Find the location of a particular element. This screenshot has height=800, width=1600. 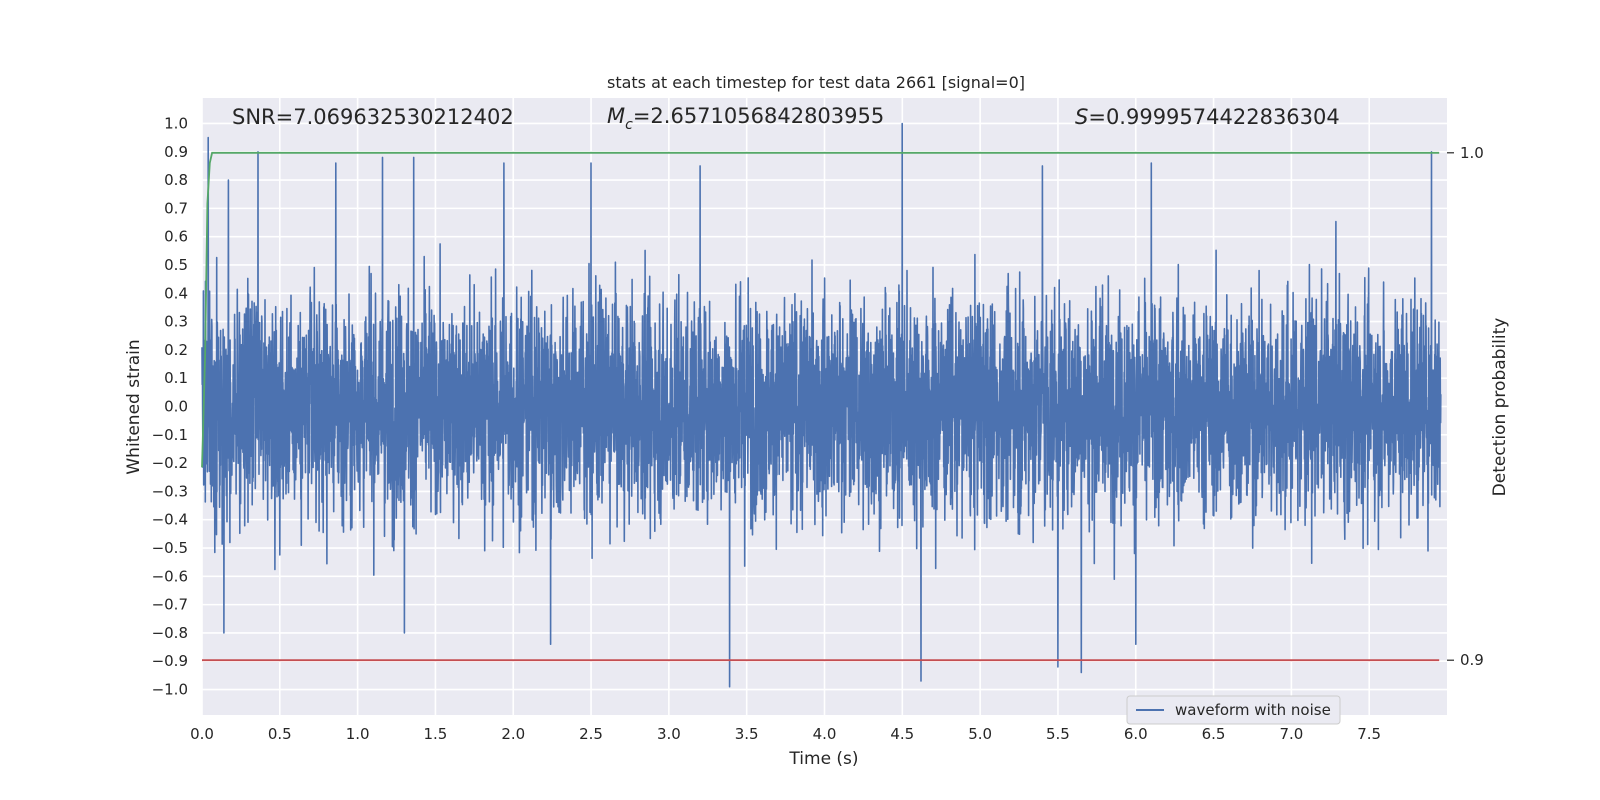

x-tick-label: 2.5 is located at coordinates (591, 734).